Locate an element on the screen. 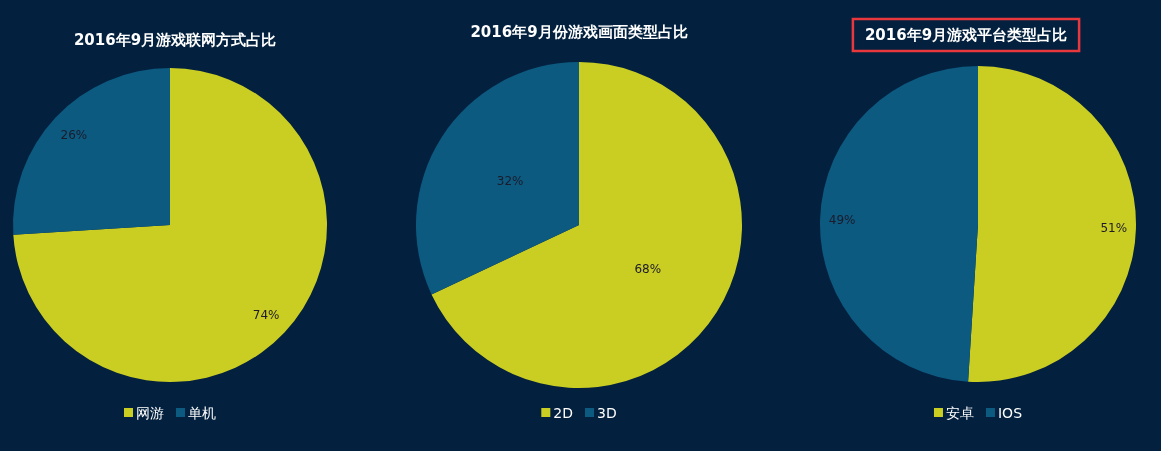 The height and width of the screenshot is (451, 1161). data-label: 26% is located at coordinates (74, 134).